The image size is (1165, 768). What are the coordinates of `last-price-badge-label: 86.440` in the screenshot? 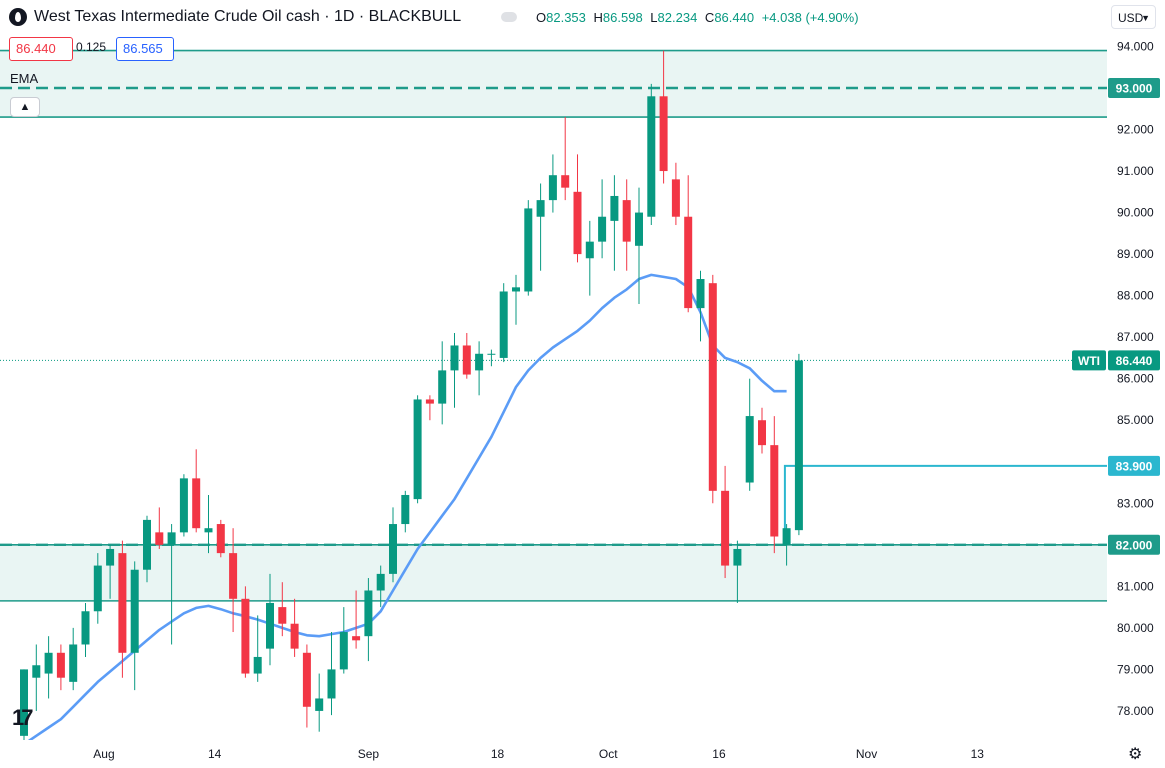 It's located at (1134, 361).